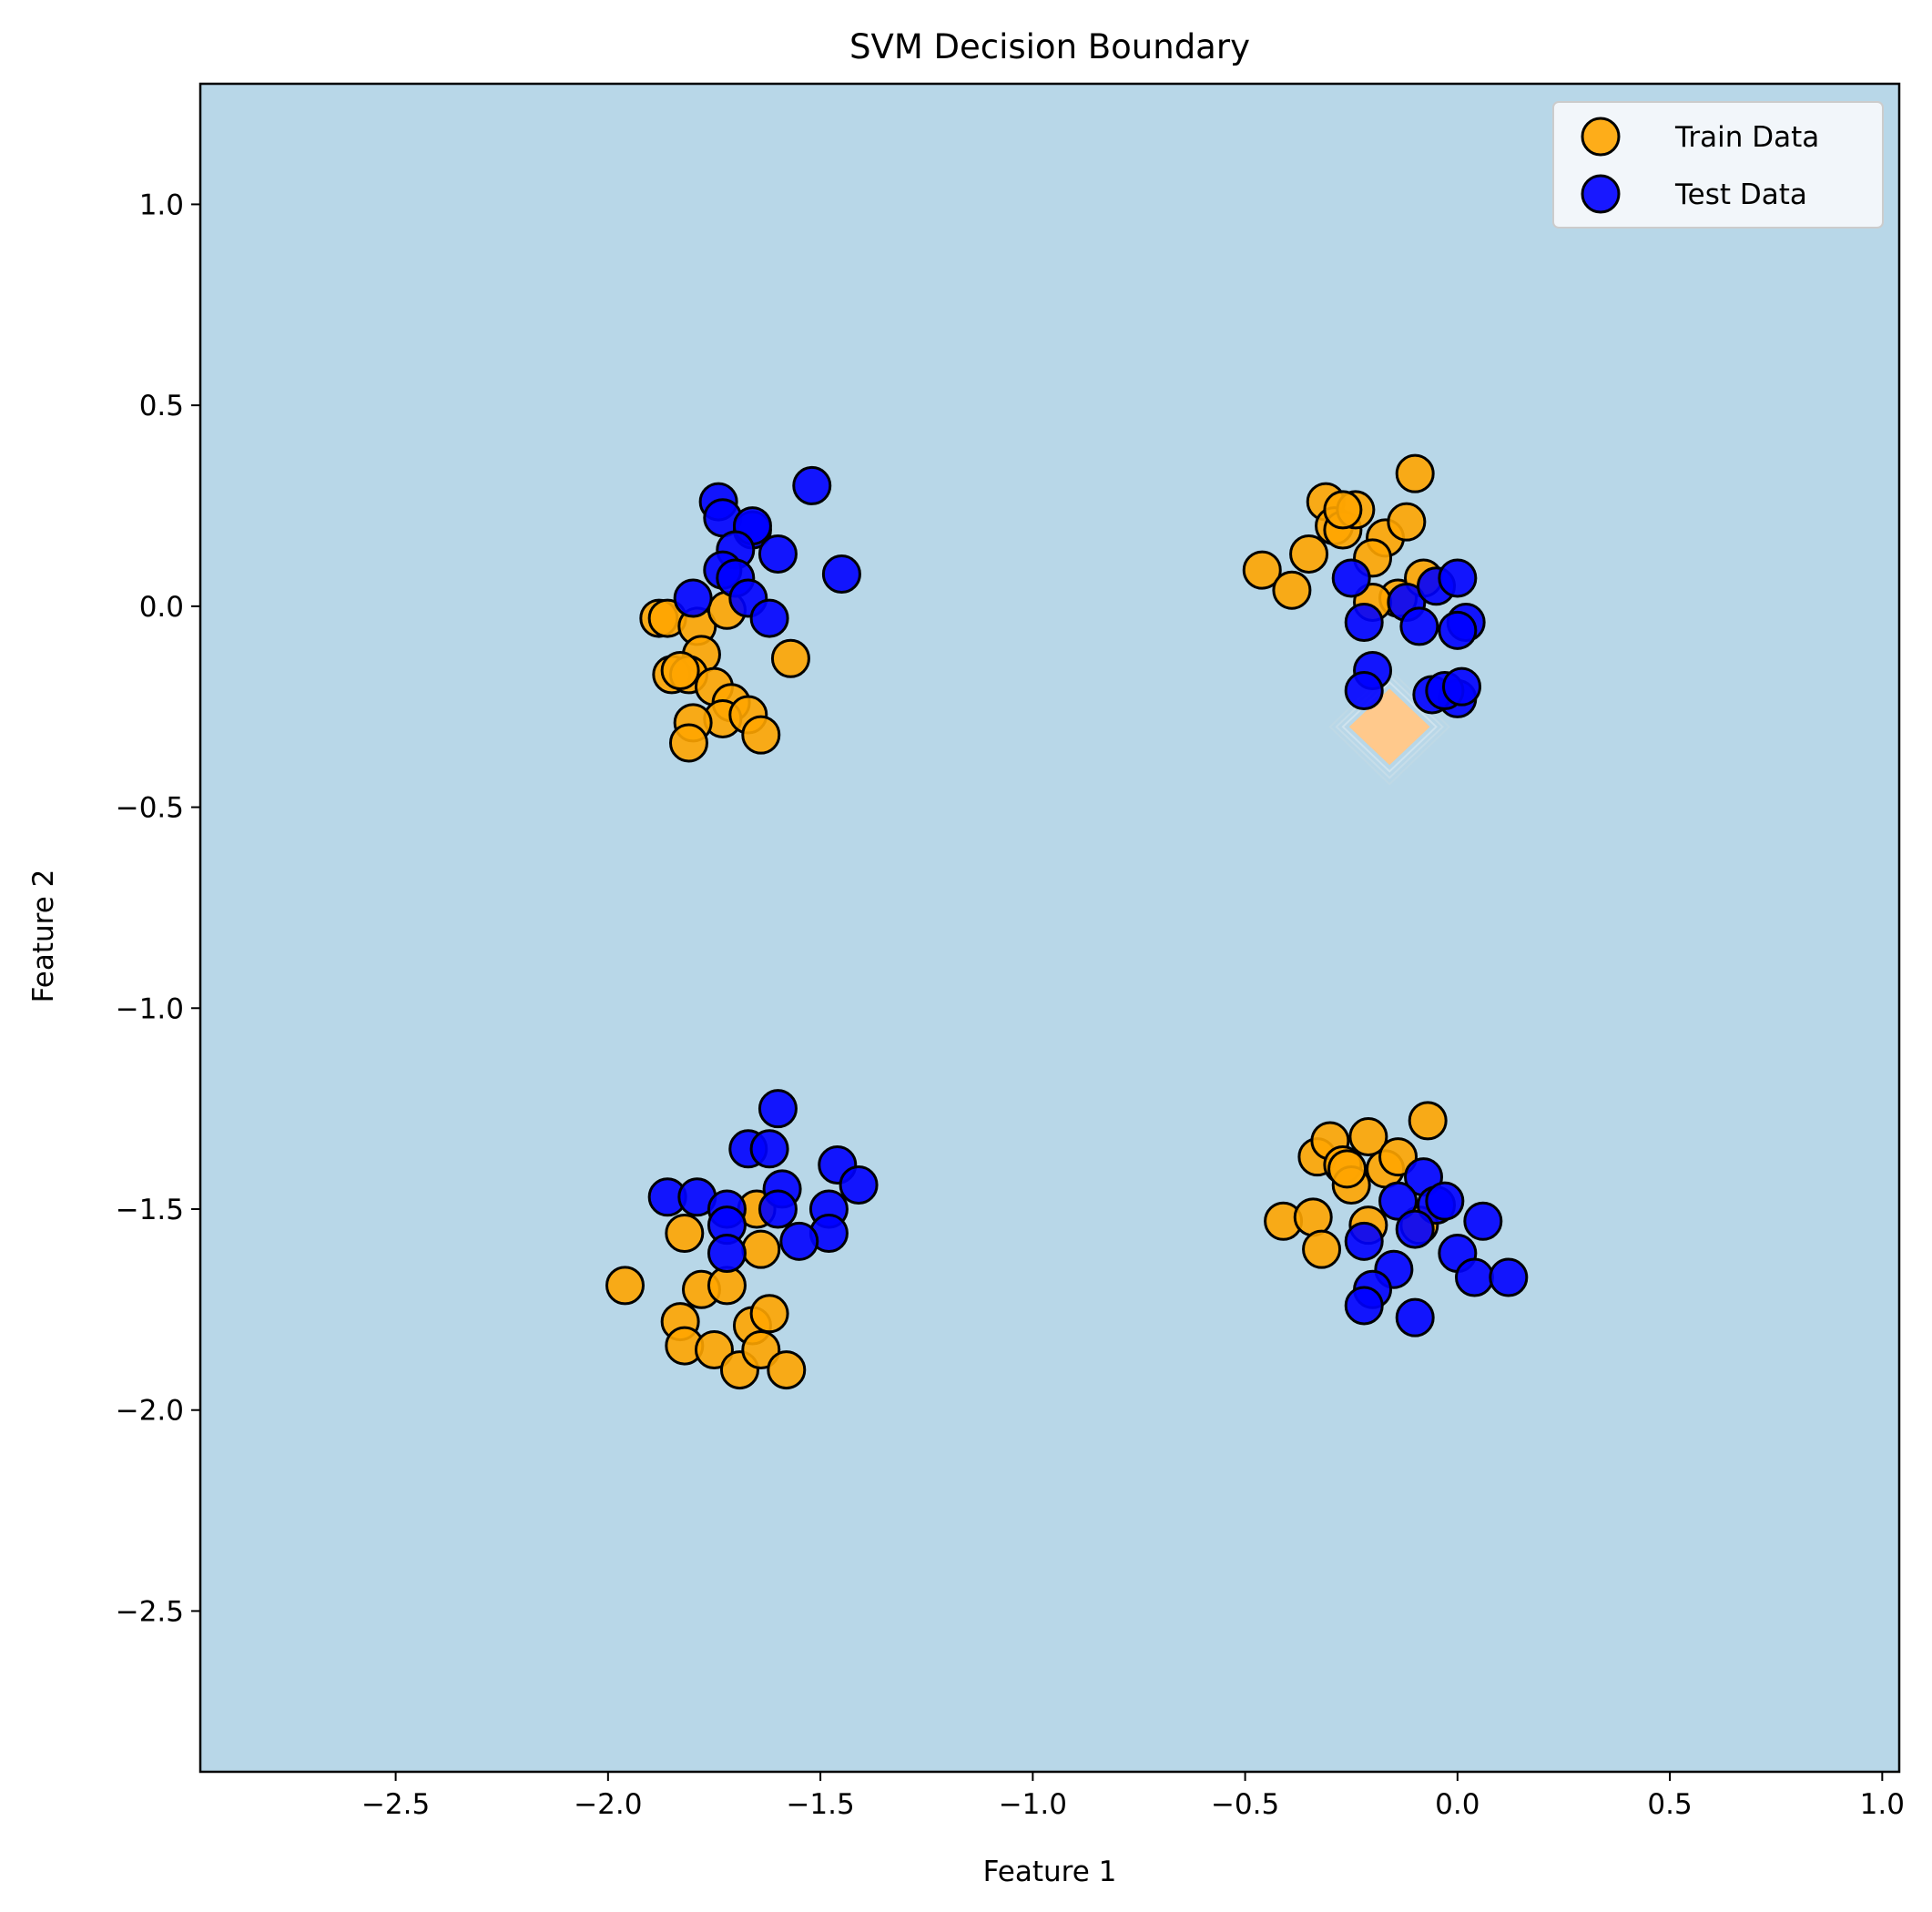 The height and width of the screenshot is (1912, 1932). Describe the element at coordinates (1601, 137) in the screenshot. I see `legend-marker-train` at that location.